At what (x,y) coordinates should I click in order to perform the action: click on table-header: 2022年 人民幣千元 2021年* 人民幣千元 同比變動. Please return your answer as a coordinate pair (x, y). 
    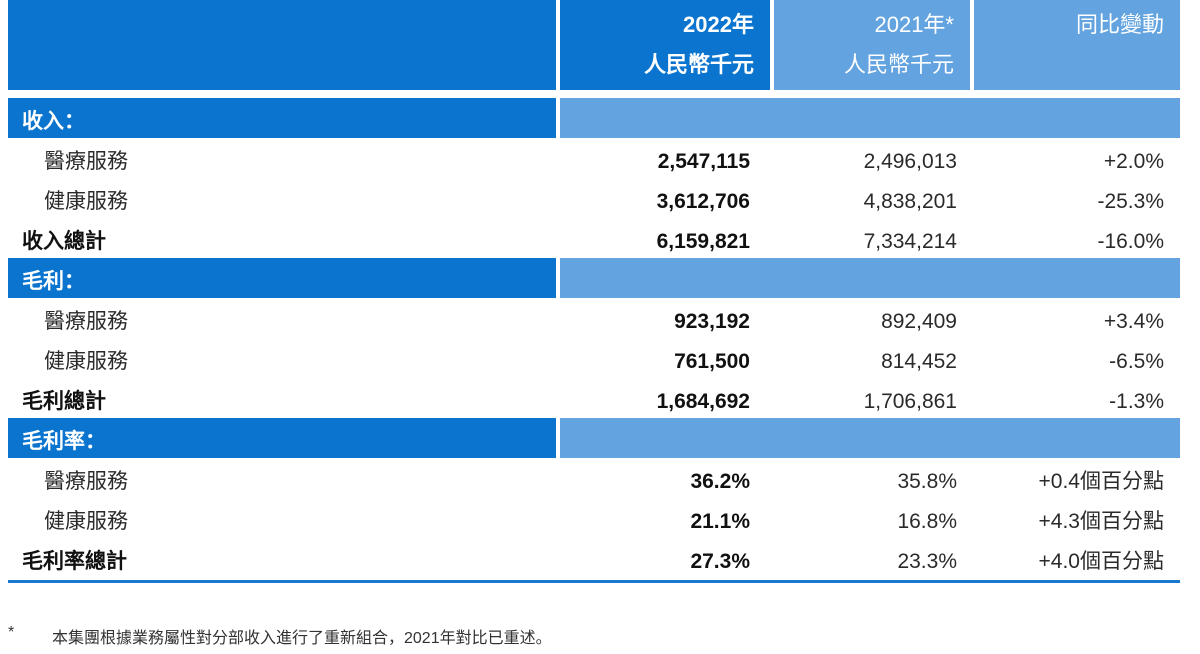
    Looking at the image, I should click on (600, 45).